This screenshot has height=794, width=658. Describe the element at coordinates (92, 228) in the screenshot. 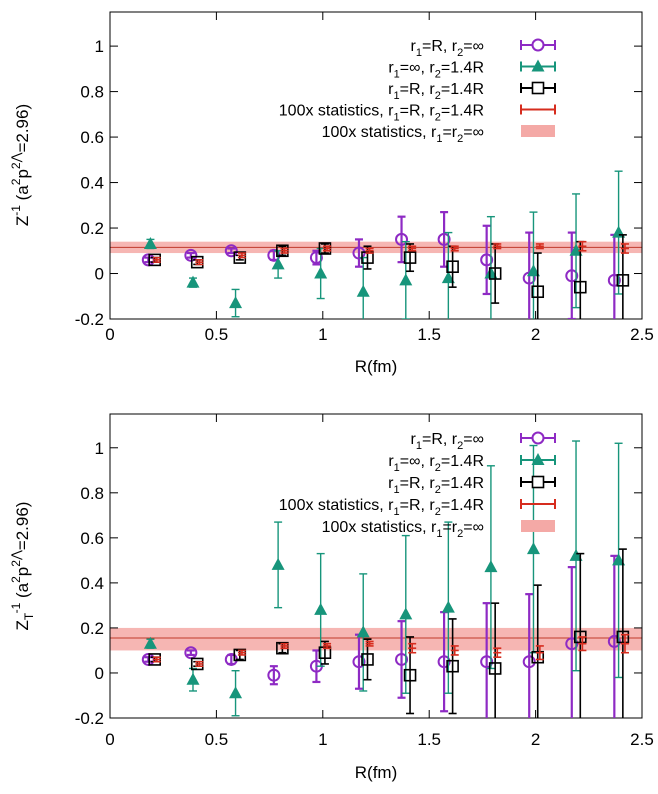

I see `y-tick-label: 0.2` at that location.